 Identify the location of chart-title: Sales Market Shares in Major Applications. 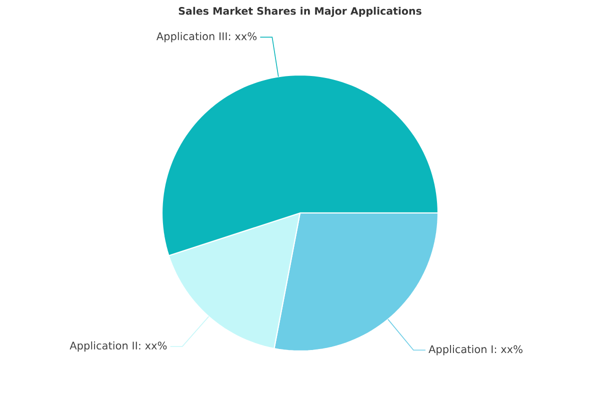
(300, 11).